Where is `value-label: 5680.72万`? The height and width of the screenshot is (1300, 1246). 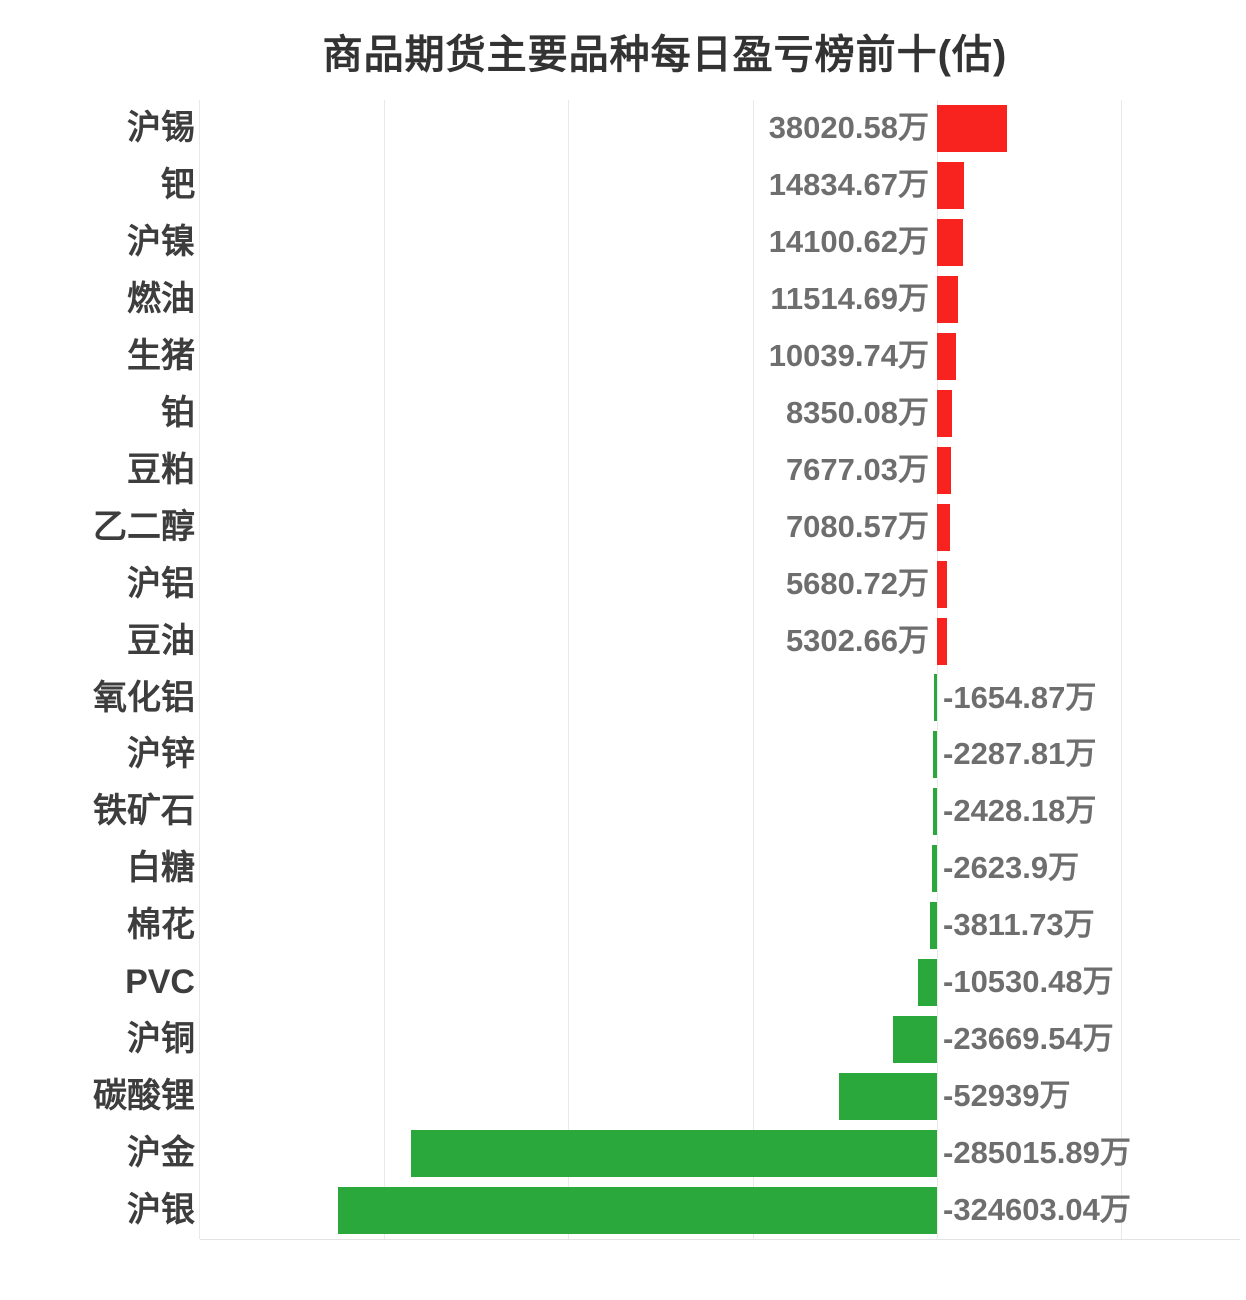
value-label: 5680.72万 is located at coordinates (857, 583).